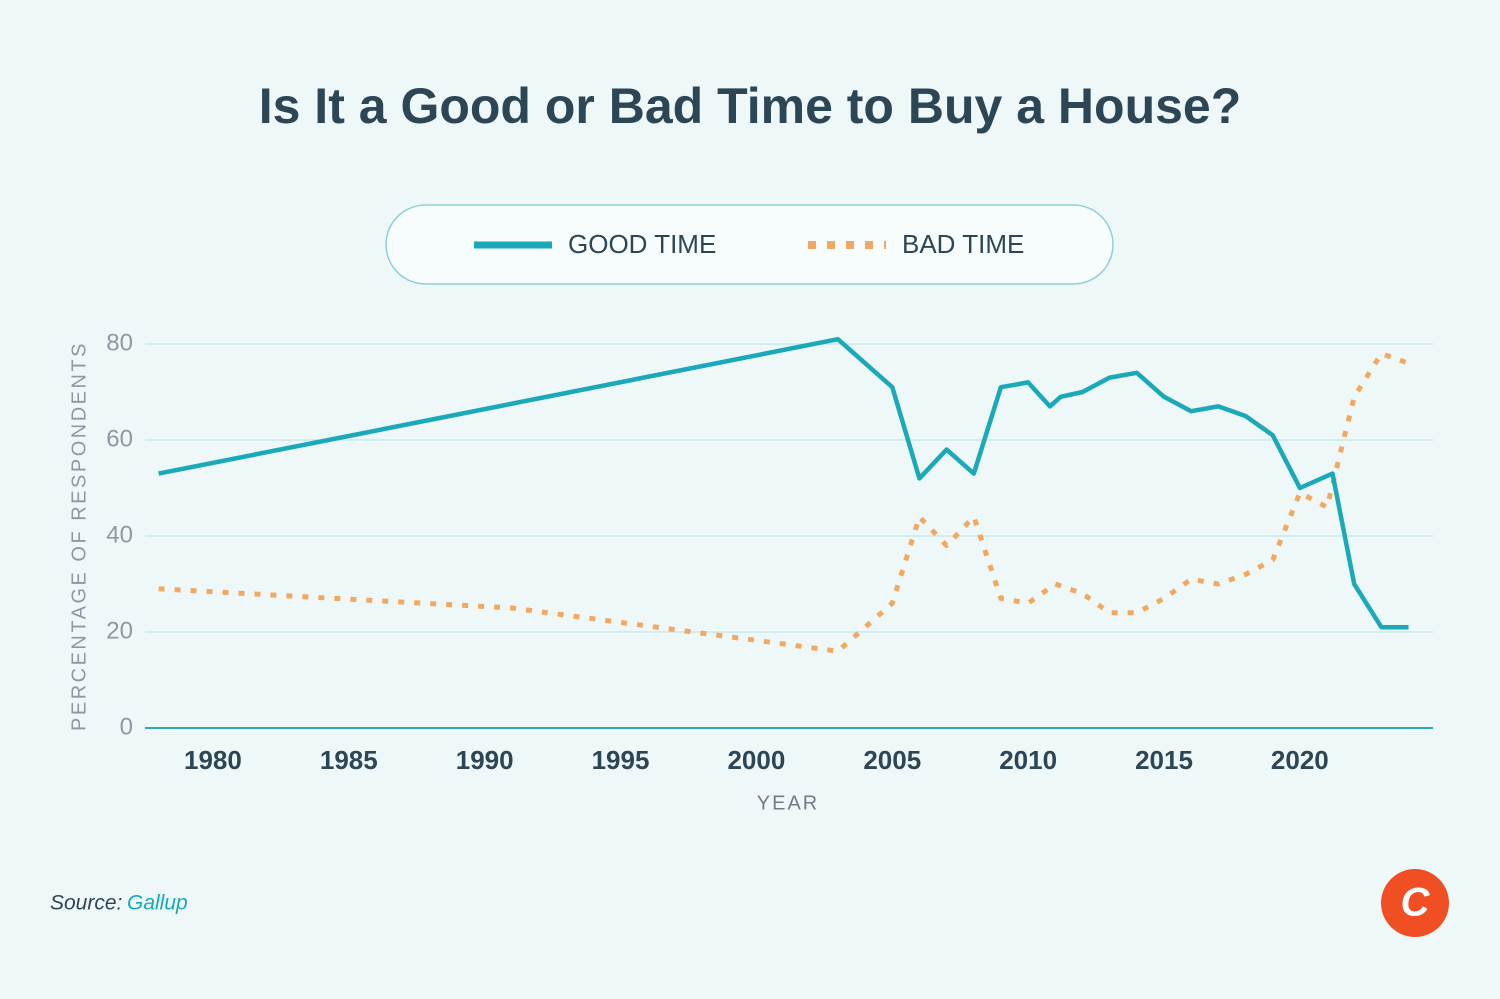  What do you see at coordinates (157, 903) in the screenshot?
I see `source-name: Gallup` at bounding box center [157, 903].